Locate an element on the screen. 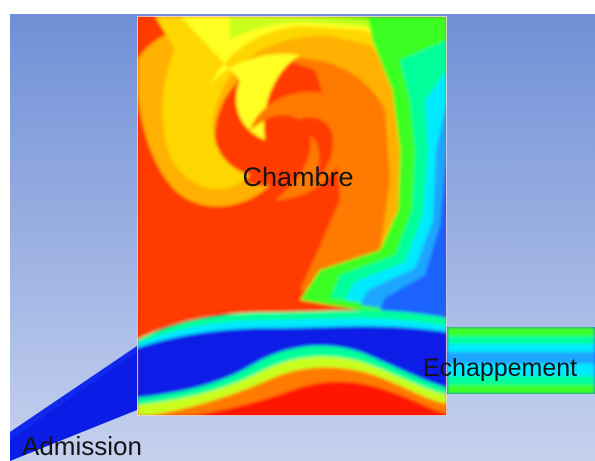 The width and height of the screenshot is (595, 461). intake-label: Admission is located at coordinates (82, 446).